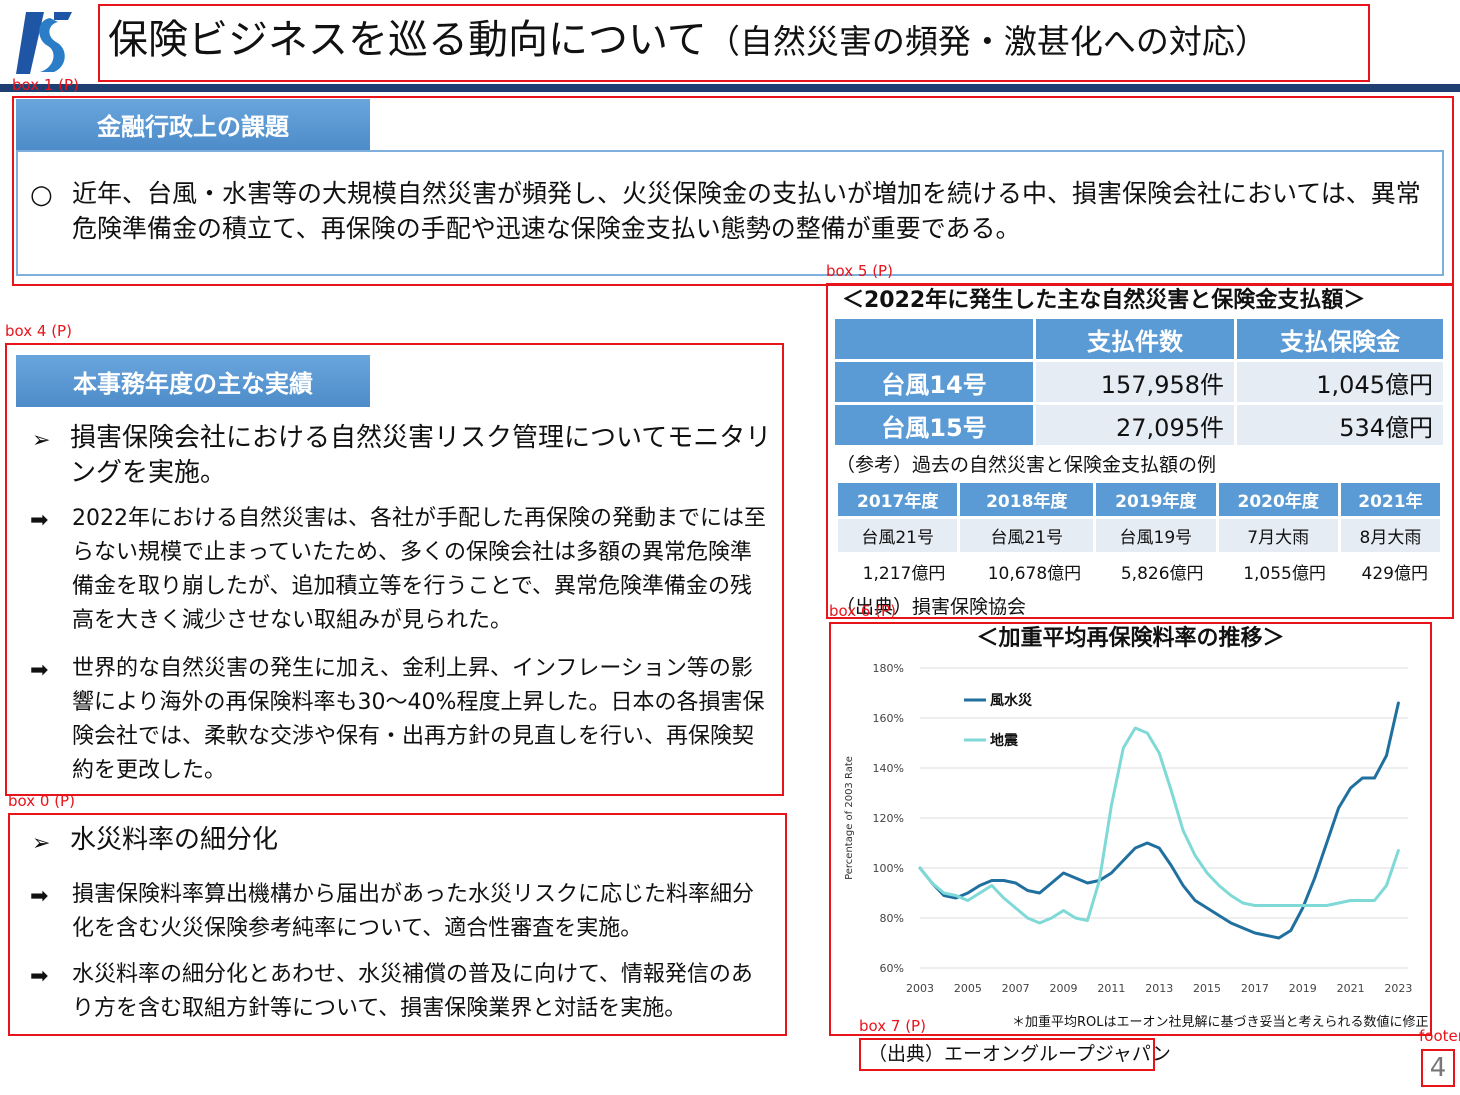  I want to click on box-7-frame, so click(1007, 1054).